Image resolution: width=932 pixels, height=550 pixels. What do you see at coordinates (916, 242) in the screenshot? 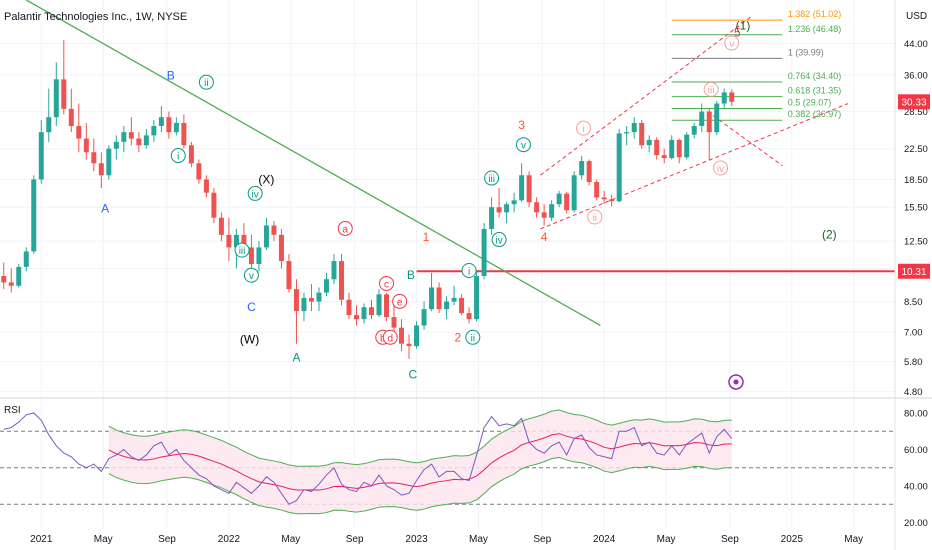
I see `price-tick-label: 12.50` at bounding box center [916, 242].